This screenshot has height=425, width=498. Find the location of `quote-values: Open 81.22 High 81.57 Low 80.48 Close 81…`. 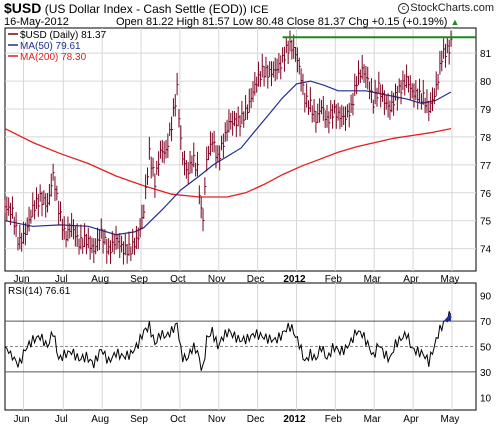

quote-values: Open 81.22 High 81.57 Low 80.48 Close 81… is located at coordinates (287, 22).